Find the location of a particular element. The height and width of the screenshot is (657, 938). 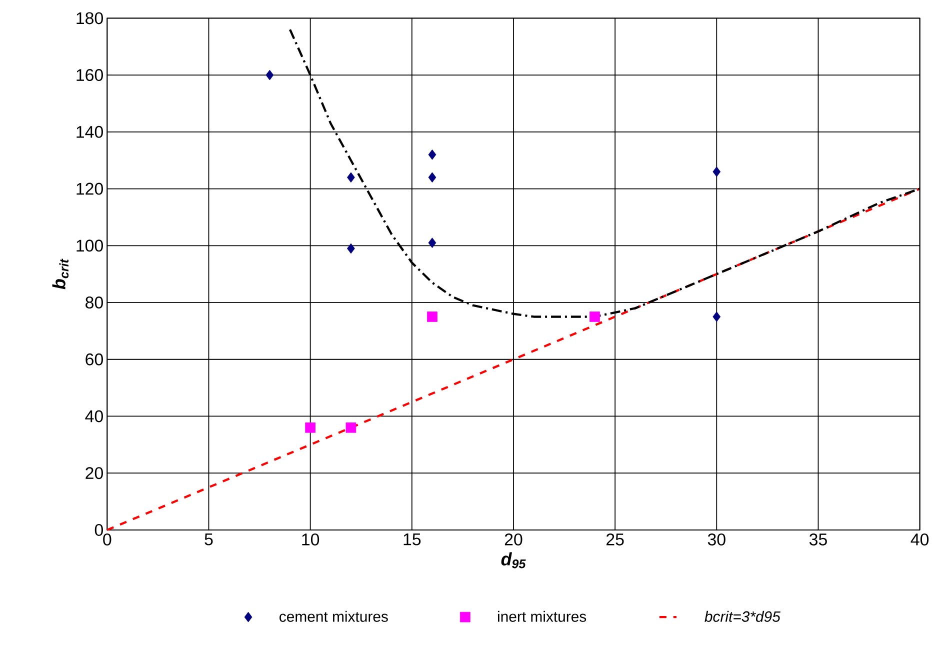

y-tick-label: 180 is located at coordinates (89, 18).